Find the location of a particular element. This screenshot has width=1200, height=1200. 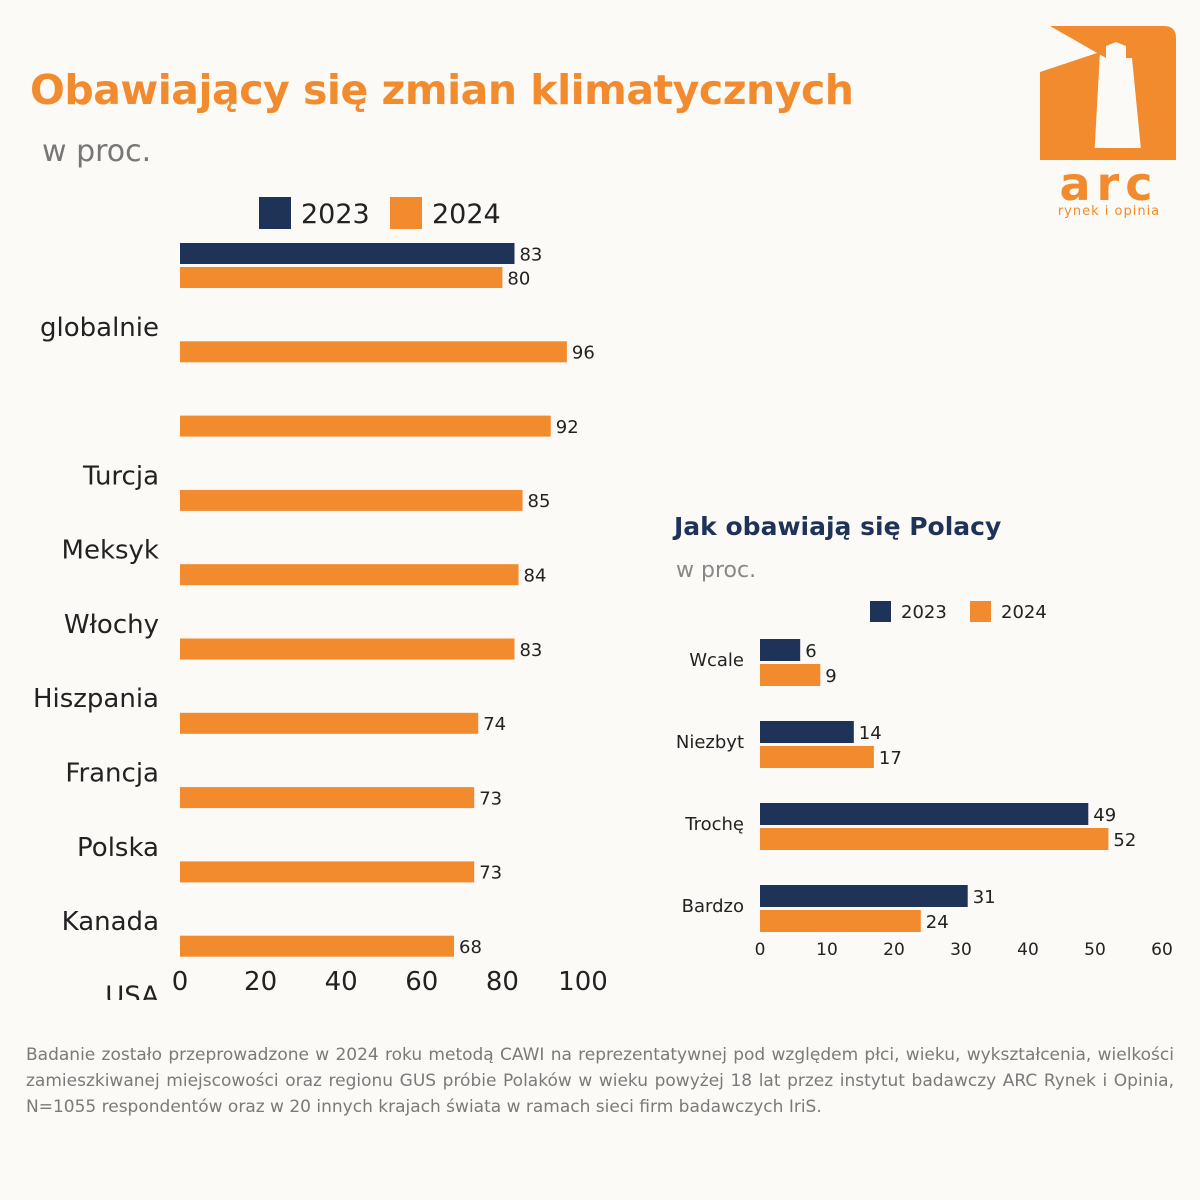

bar-Polska-2024 is located at coordinates (329, 723).